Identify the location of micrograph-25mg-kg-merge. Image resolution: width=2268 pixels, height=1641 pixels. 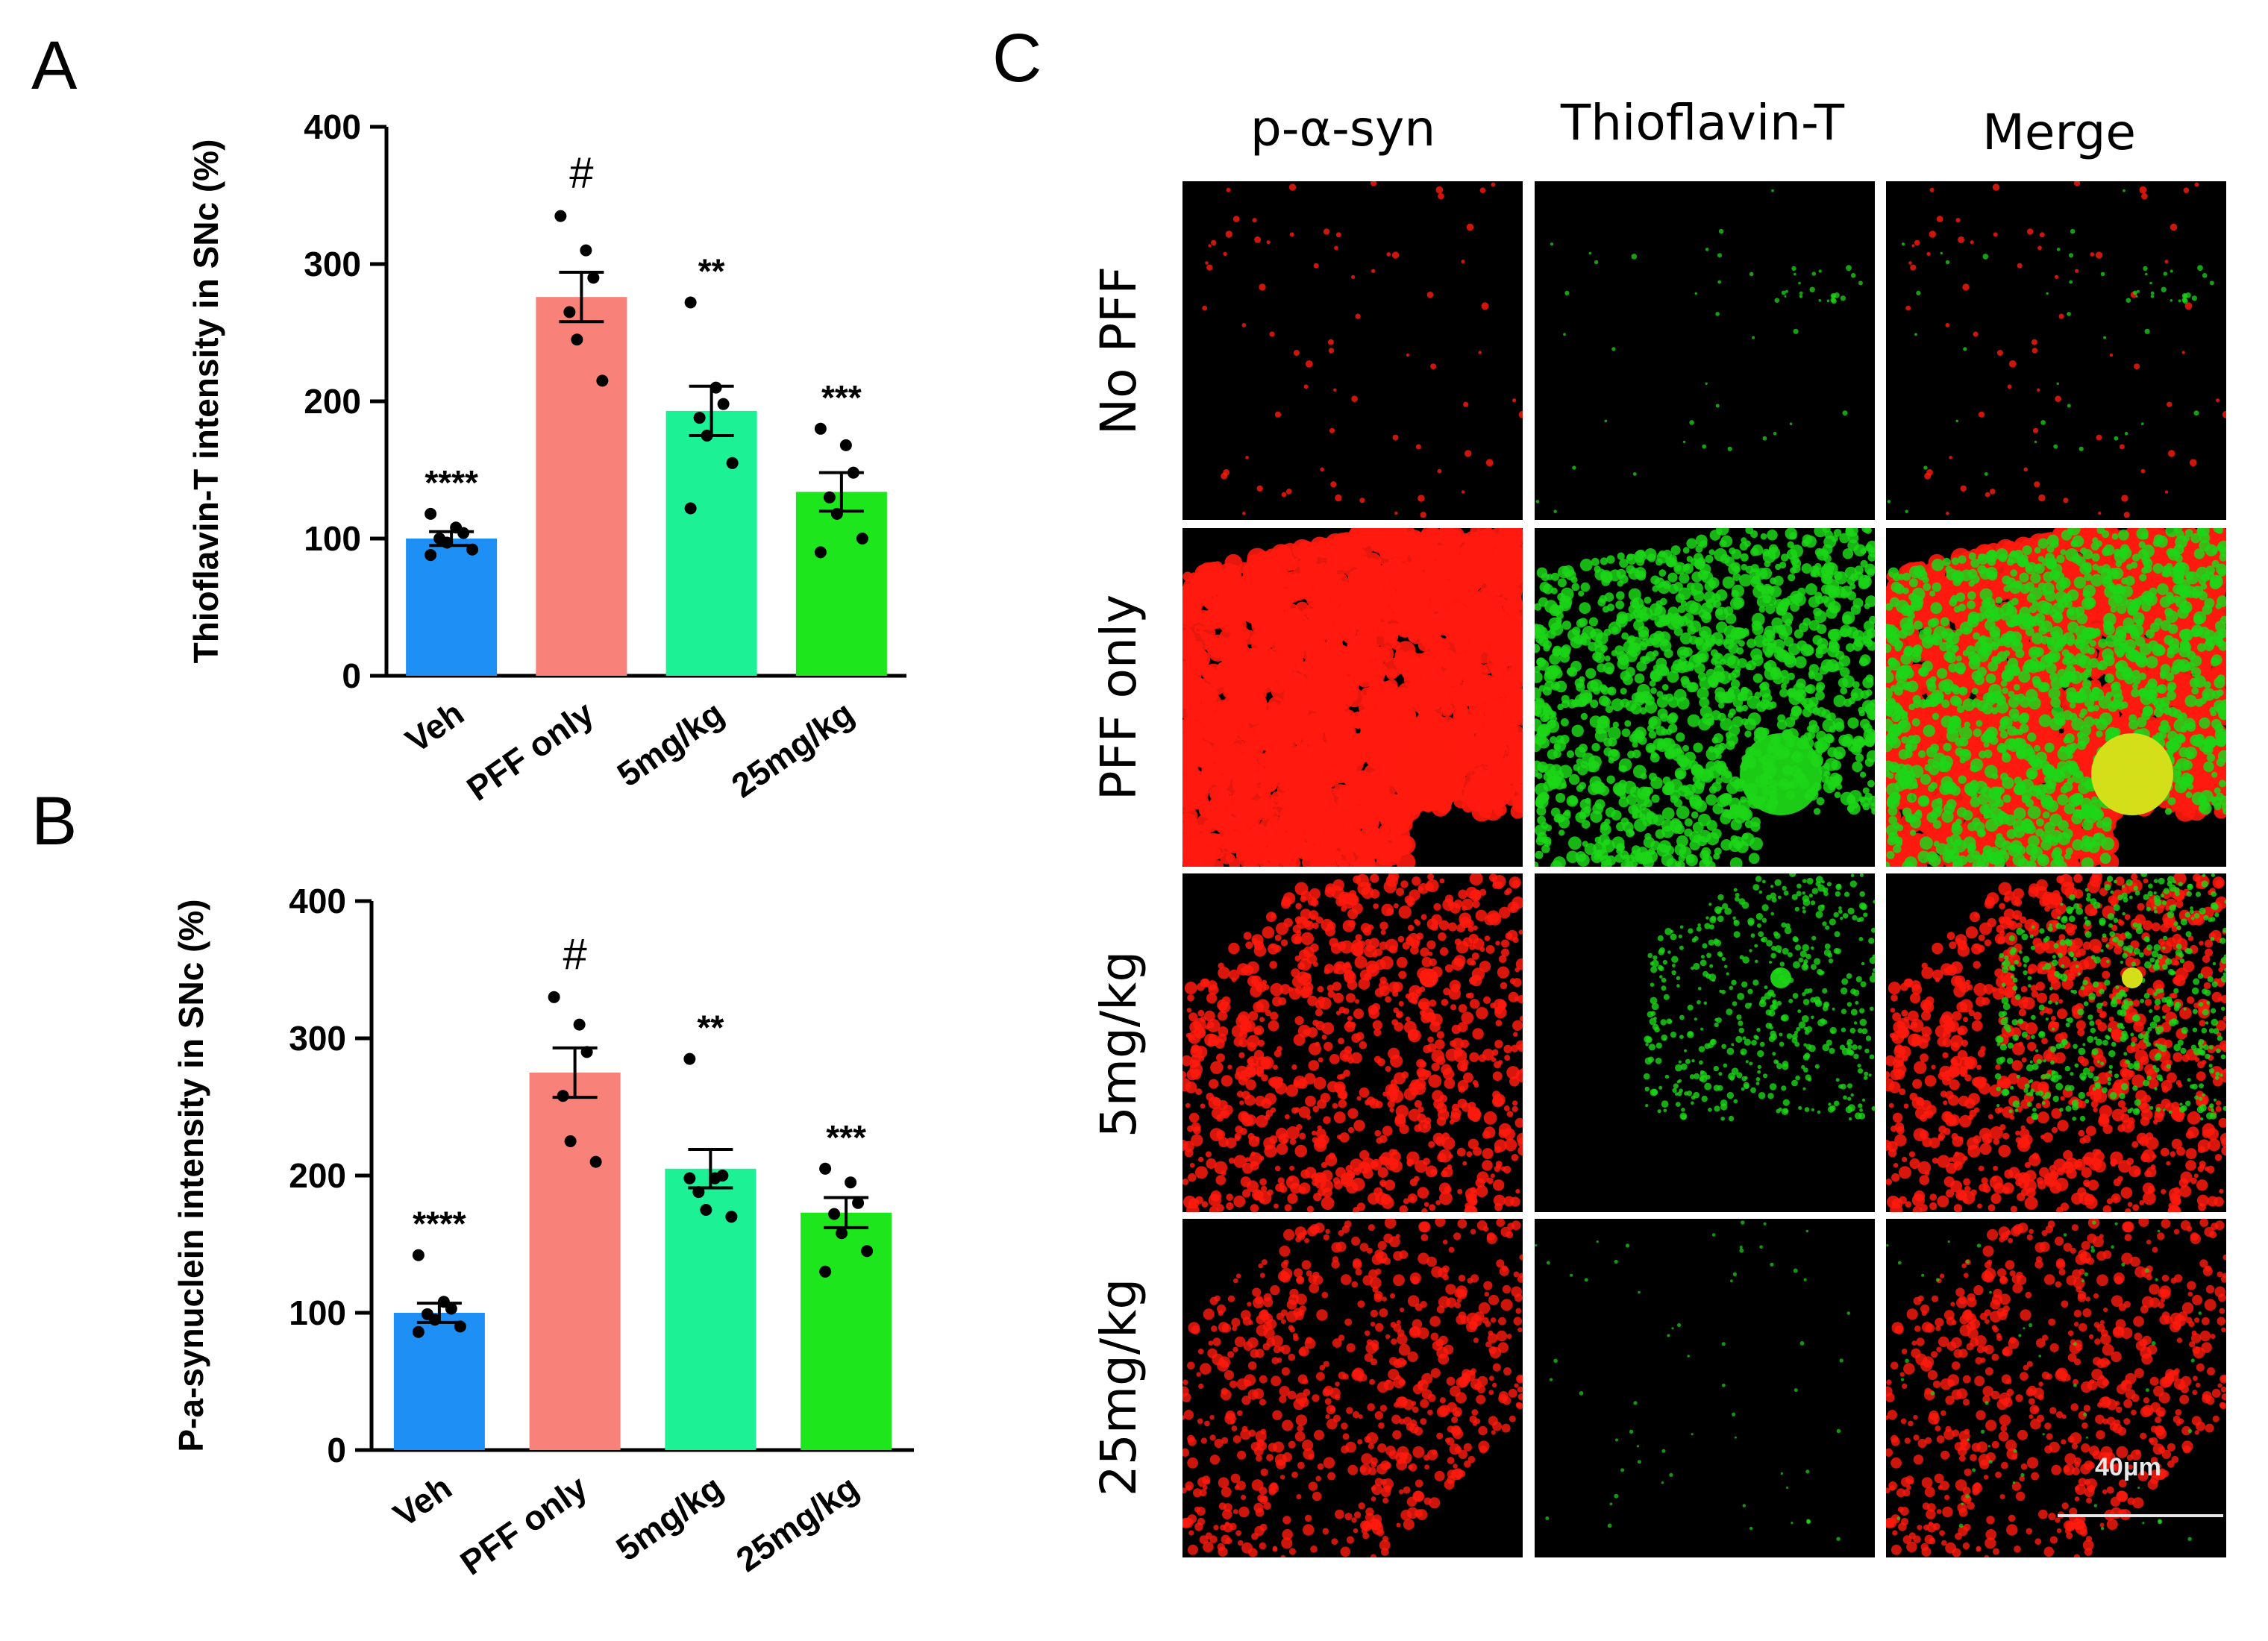
(2056, 1388).